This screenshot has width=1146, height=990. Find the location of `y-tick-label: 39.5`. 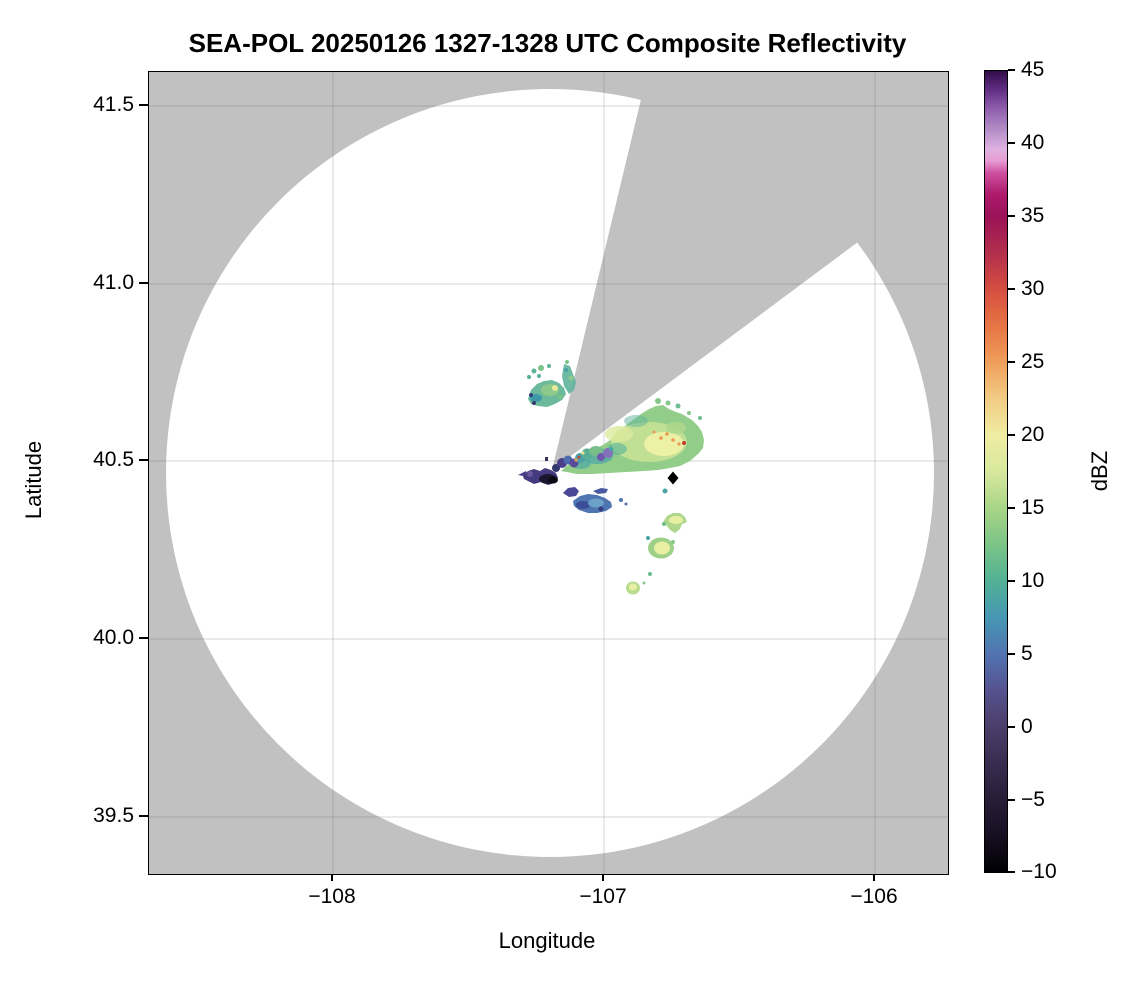

y-tick-label: 39.5 is located at coordinates (113, 815).